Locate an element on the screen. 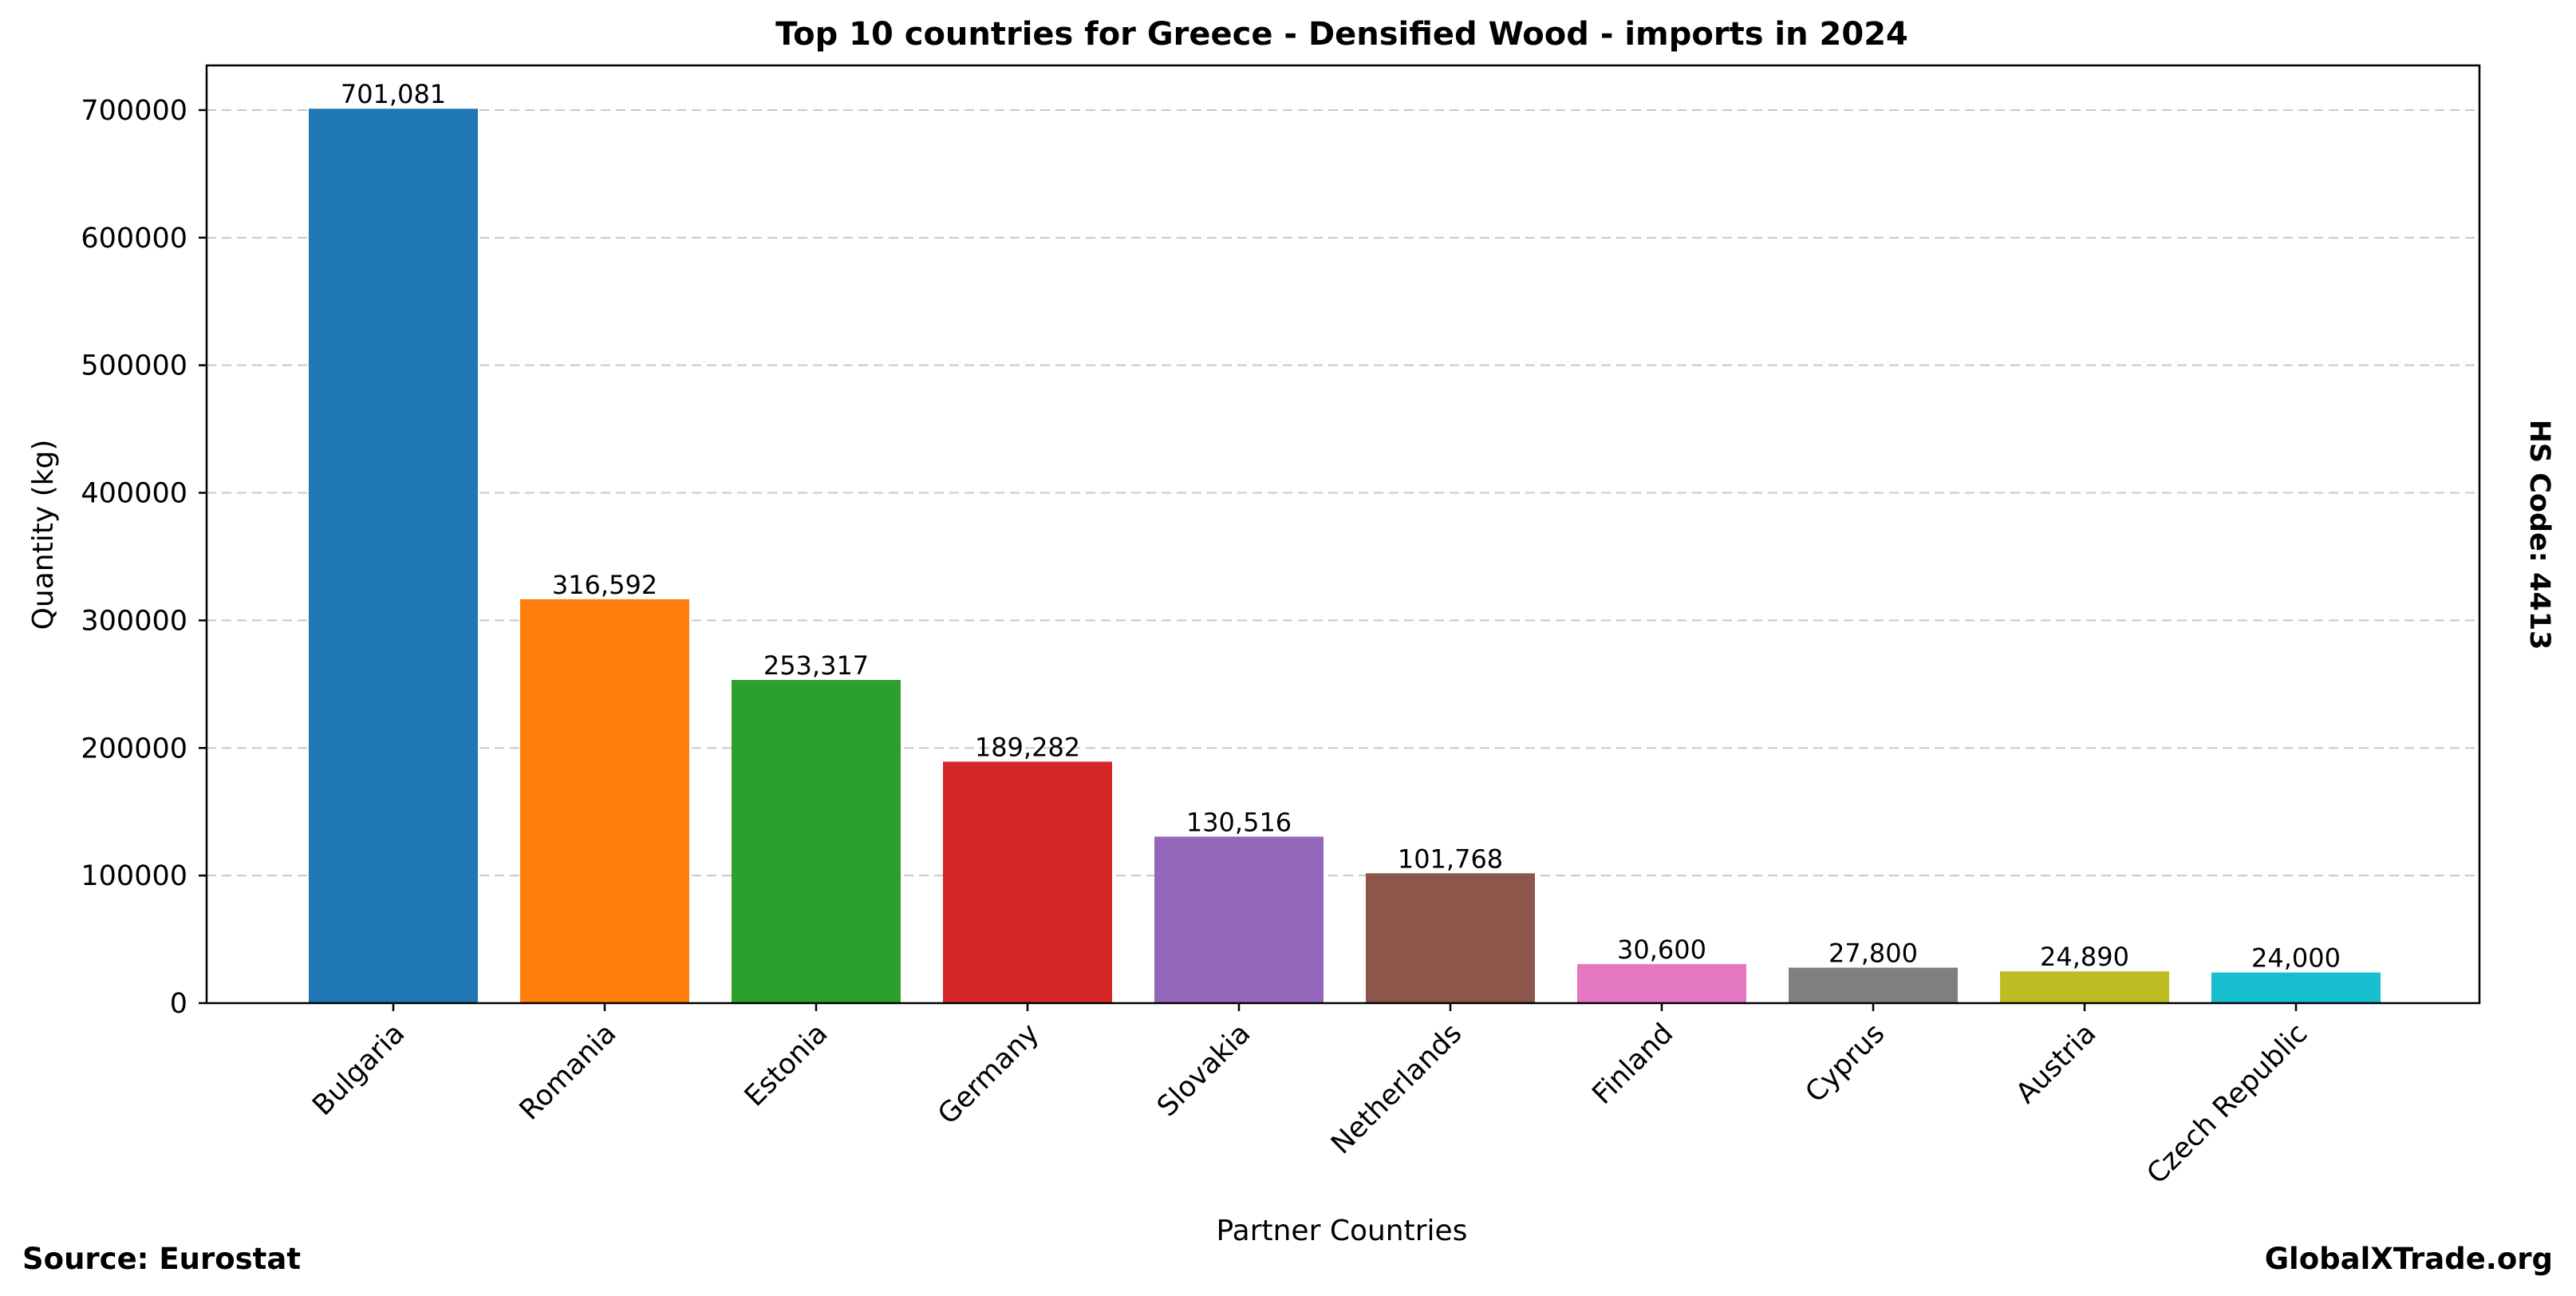 This screenshot has width=2576, height=1296. x-tick-label-4: Slovakia is located at coordinates (1203, 1070).